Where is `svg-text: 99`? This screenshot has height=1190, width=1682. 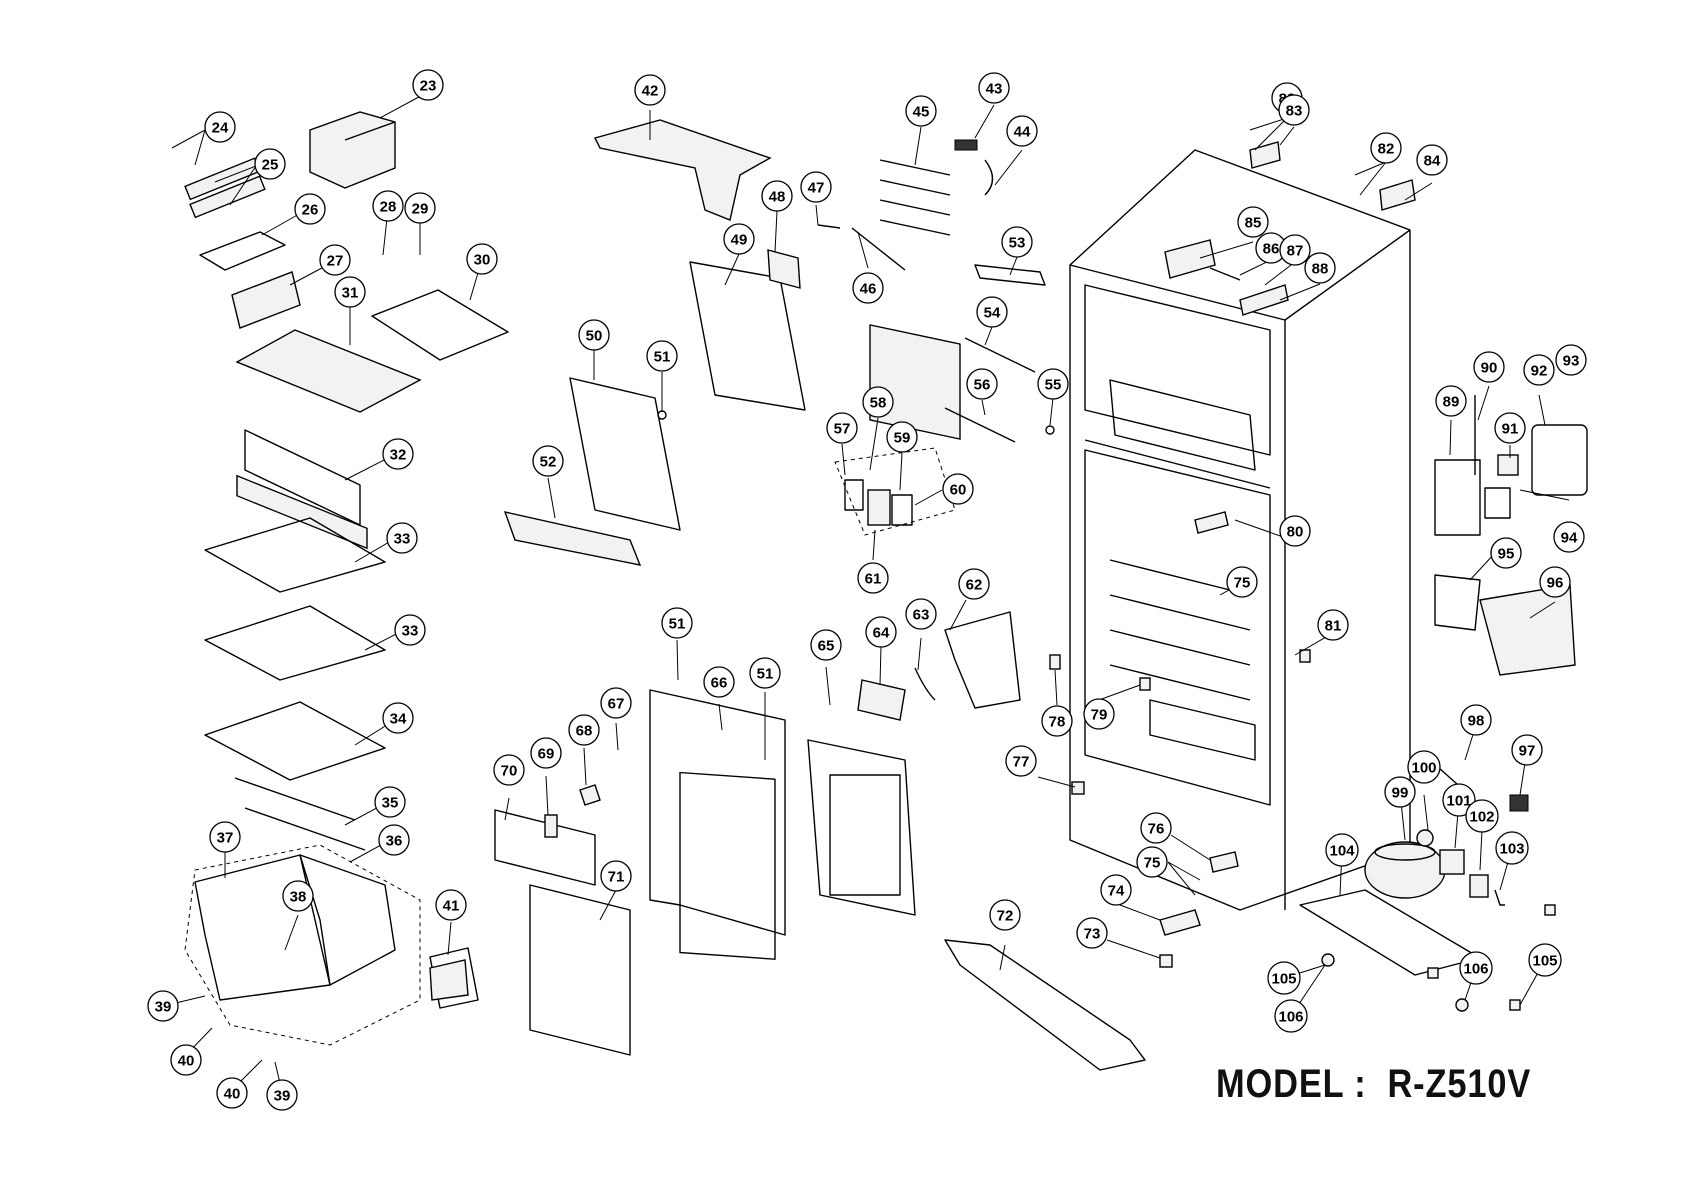
svg-text: 99 is located at coordinates (1400, 793).